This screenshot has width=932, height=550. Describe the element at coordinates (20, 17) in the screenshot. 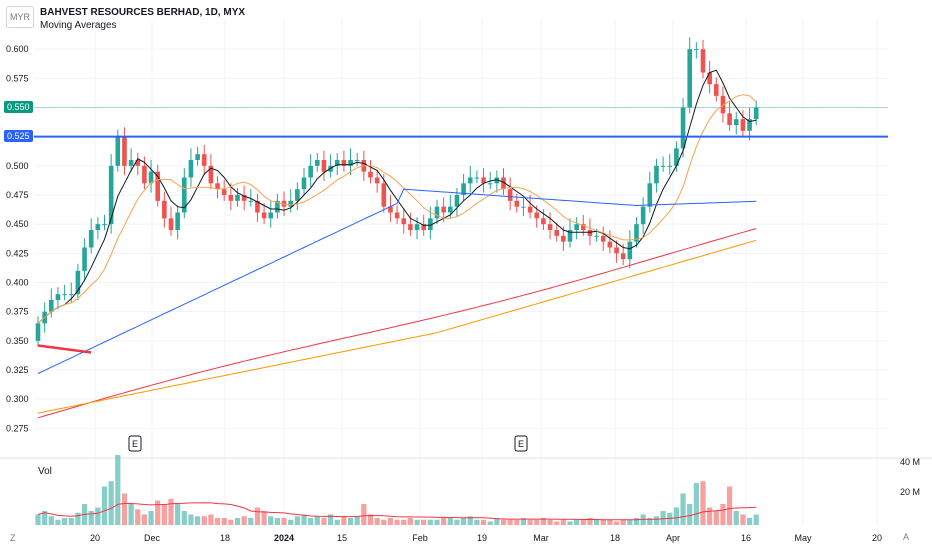

I see `currency-button: MYR` at that location.